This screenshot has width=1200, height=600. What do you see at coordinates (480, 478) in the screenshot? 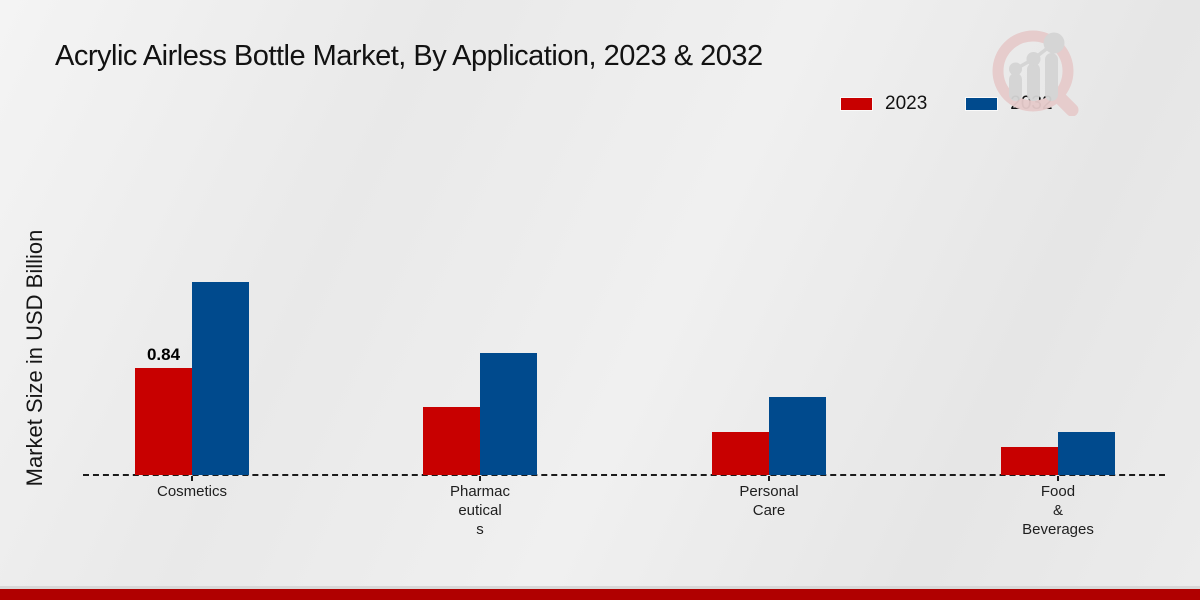
I see `x-axis-tick-pharmaceuticals` at bounding box center [480, 478].